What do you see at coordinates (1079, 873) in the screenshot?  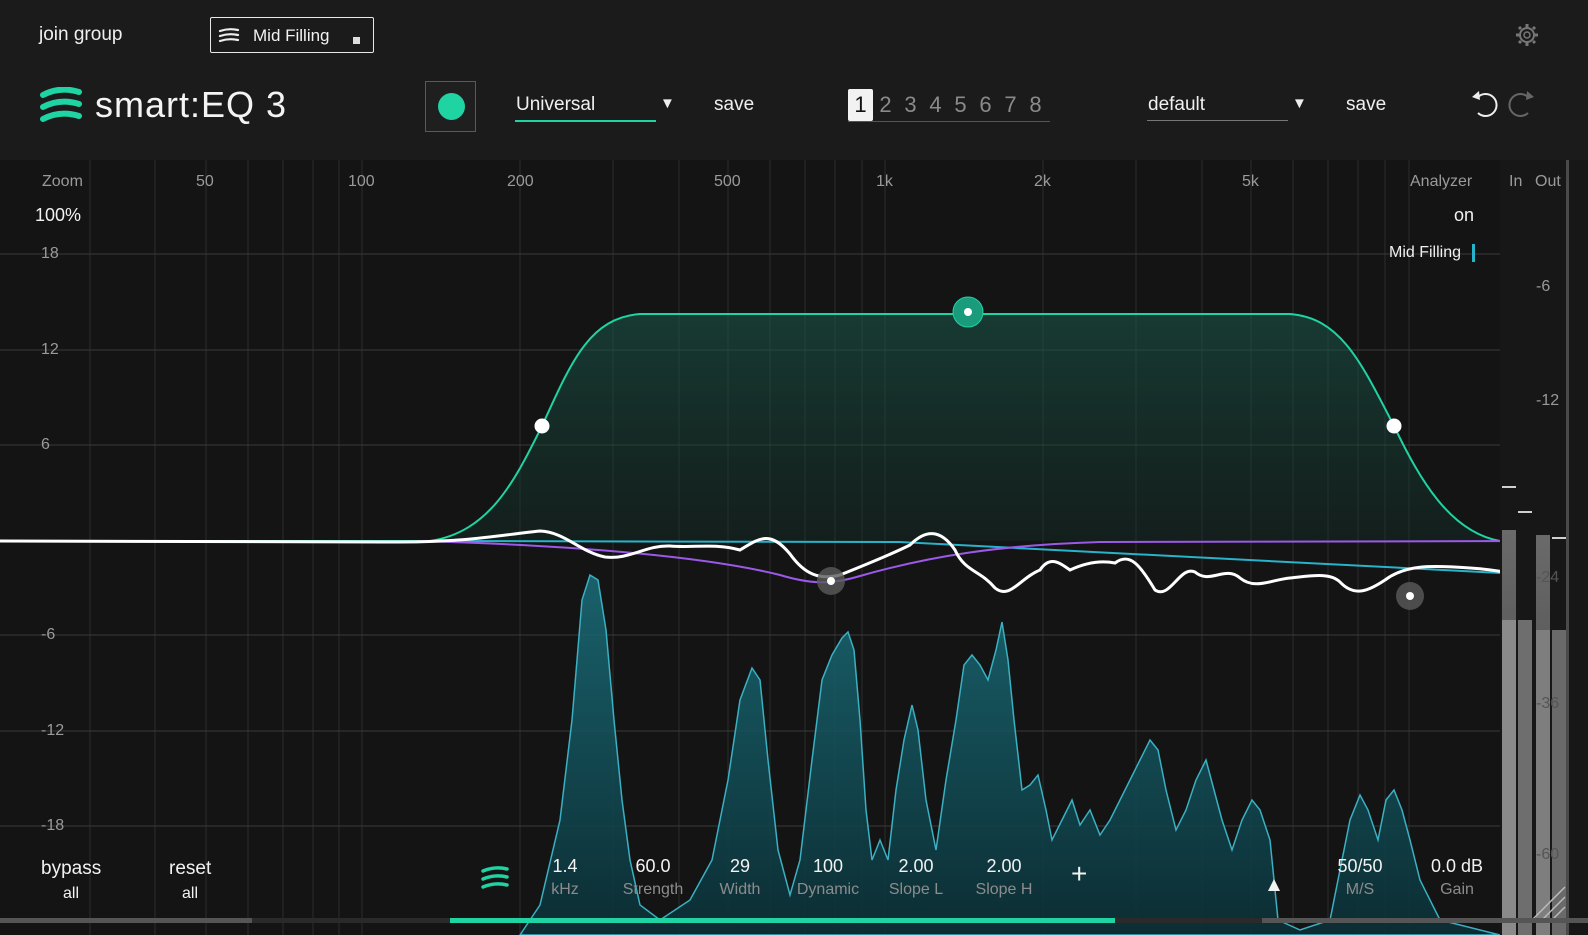 I see `add-band-button: +` at bounding box center [1079, 873].